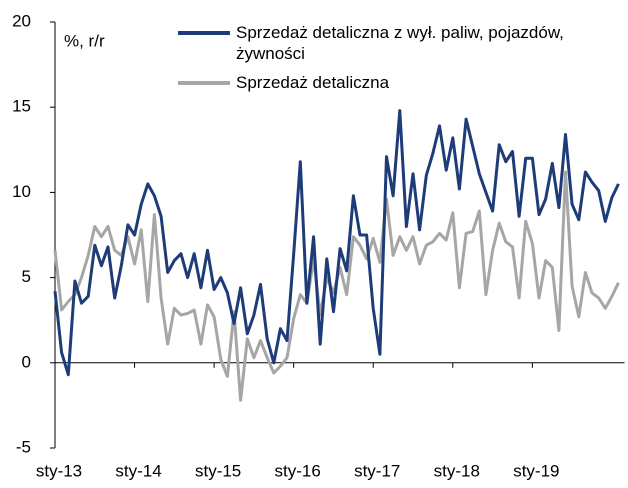 The image size is (628, 488). What do you see at coordinates (84, 40) in the screenshot?
I see `y-axis-label: %, r/r` at bounding box center [84, 40].